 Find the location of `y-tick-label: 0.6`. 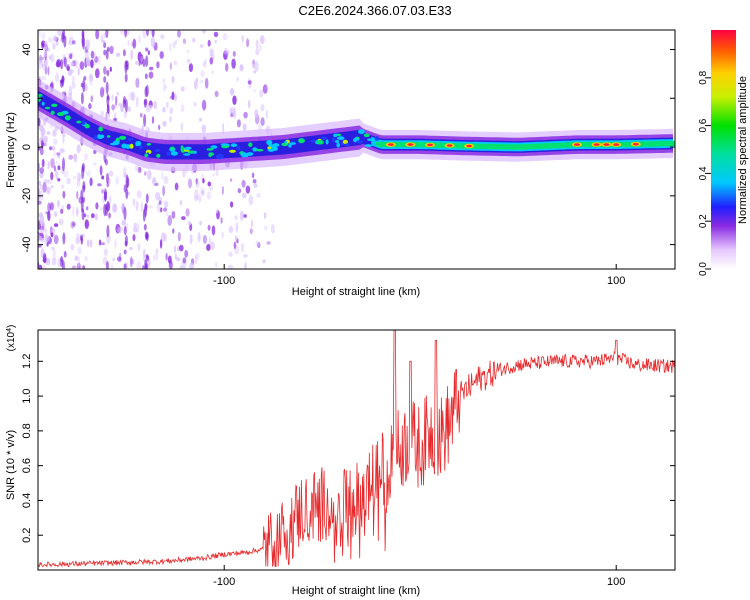

y-tick-label: 0.6 is located at coordinates (27, 465).